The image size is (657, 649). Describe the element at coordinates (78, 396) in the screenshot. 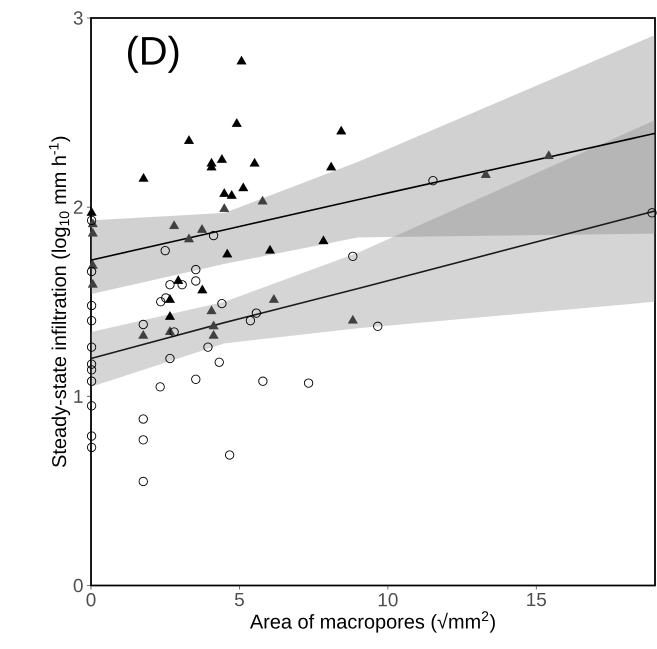

I see `y-tick-label: 1` at that location.